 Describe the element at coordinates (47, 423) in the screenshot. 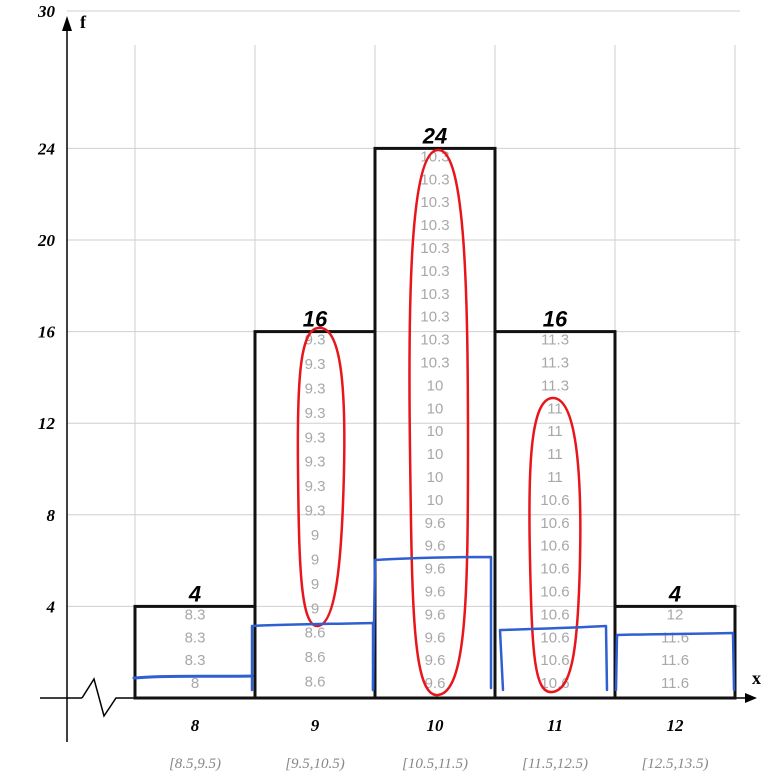

I see `y-tick-label: 12` at that location.